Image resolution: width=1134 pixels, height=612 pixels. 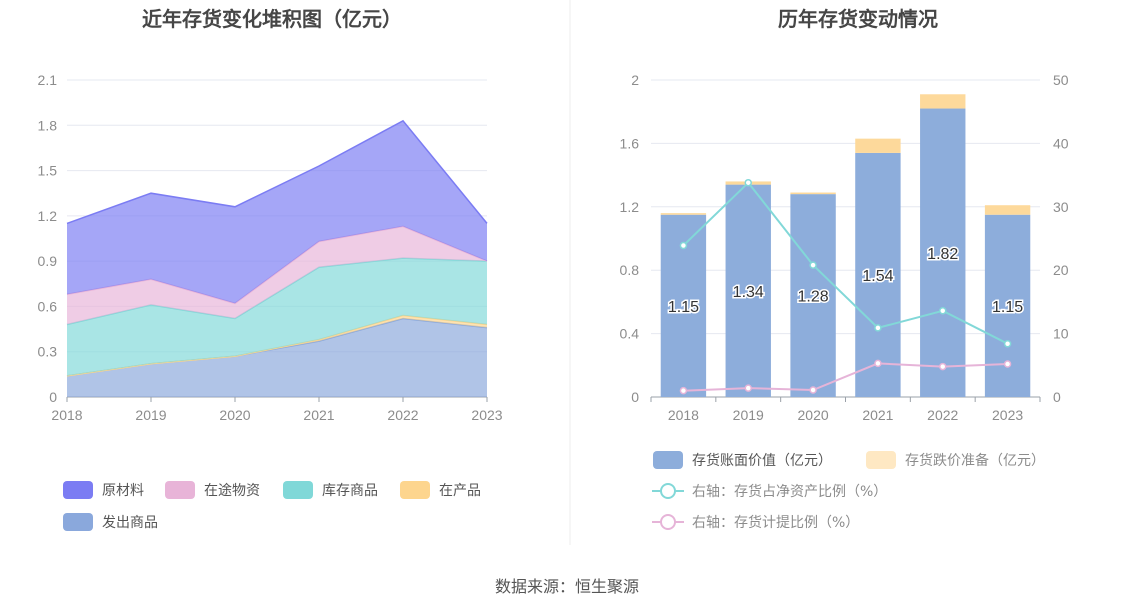 What do you see at coordinates (975, 460) in the screenshot?
I see `right-legend-label: 存货跌价准备（亿元）` at bounding box center [975, 460].